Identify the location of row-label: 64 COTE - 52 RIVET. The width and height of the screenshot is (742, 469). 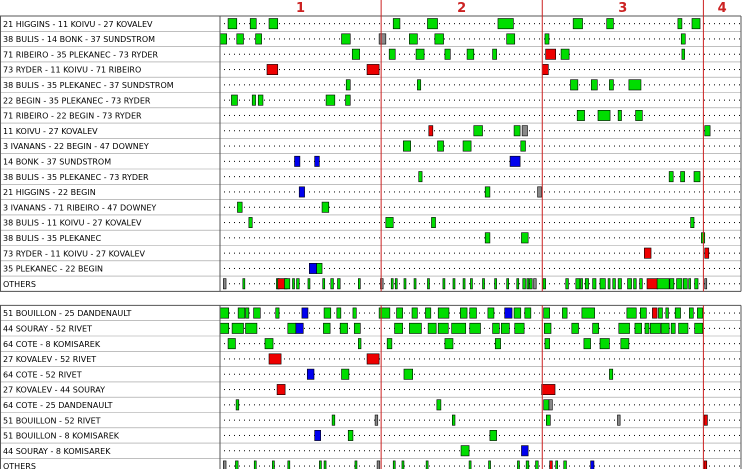
(42, 374).